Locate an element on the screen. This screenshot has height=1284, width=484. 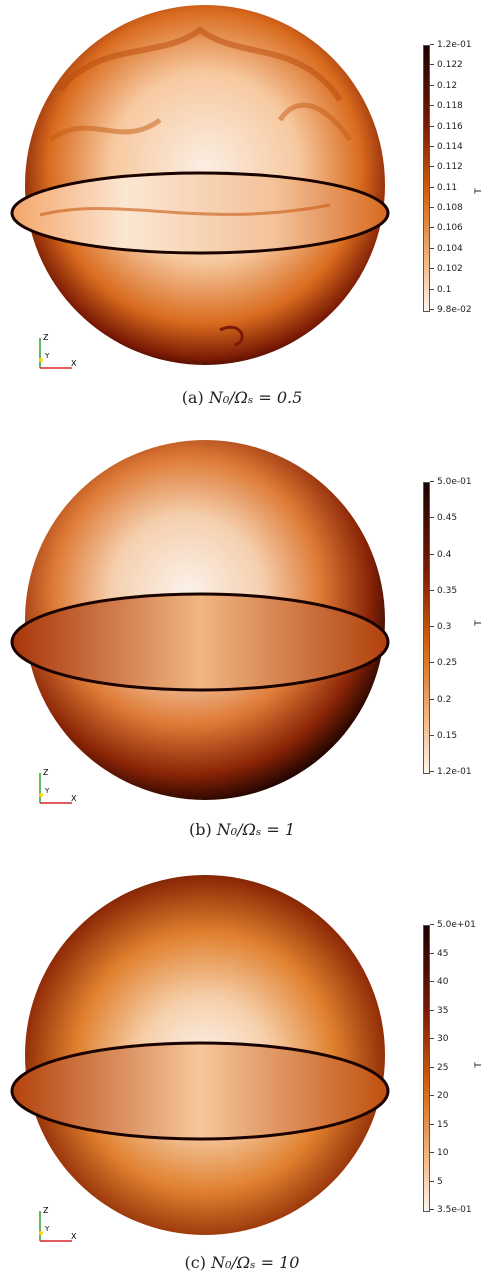
colorbar-tick-label: 15 is located at coordinates (439, 1125).